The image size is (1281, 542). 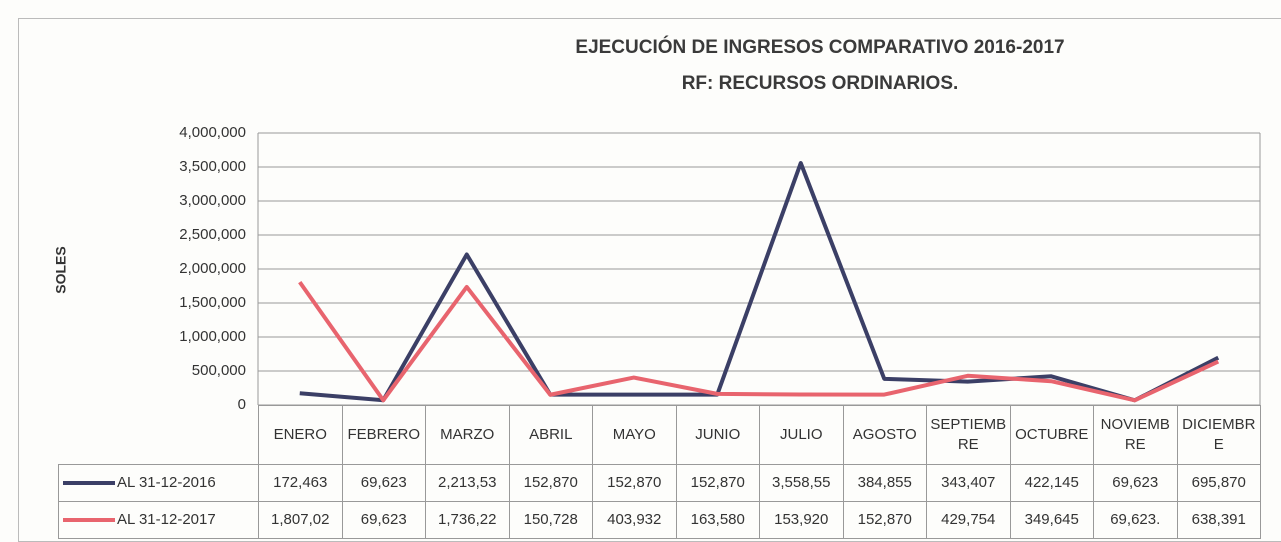 I want to click on value-cell: 163,580, so click(x=717, y=520).